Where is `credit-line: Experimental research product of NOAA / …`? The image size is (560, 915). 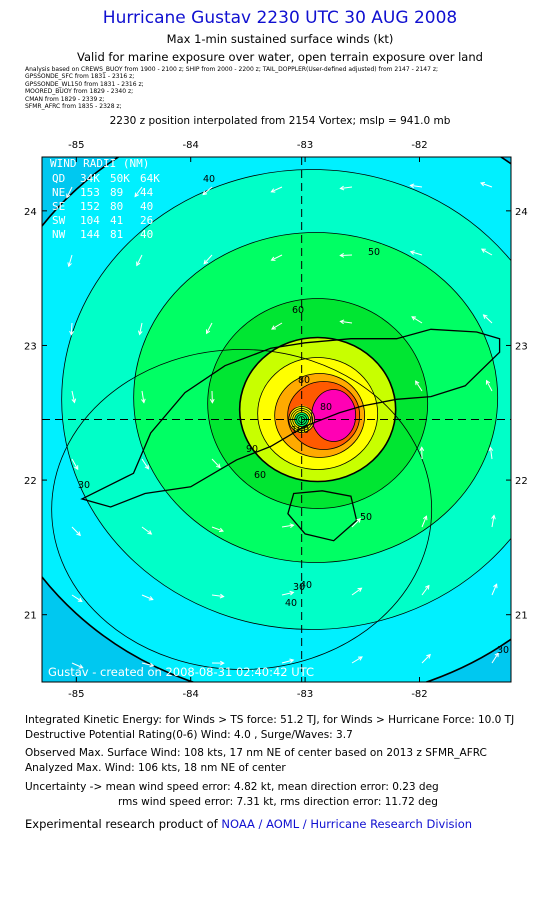 credit-line: Experimental research product of NOAA / … is located at coordinates (248, 824).